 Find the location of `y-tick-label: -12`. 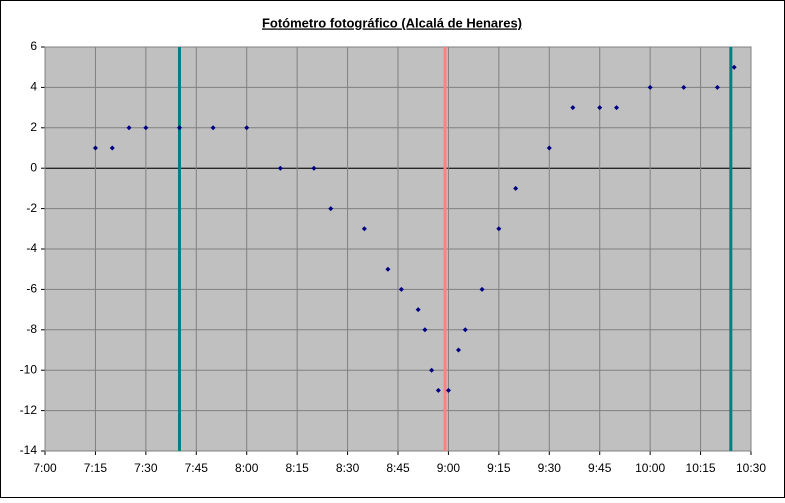

y-tick-label: -12 is located at coordinates (29, 410).